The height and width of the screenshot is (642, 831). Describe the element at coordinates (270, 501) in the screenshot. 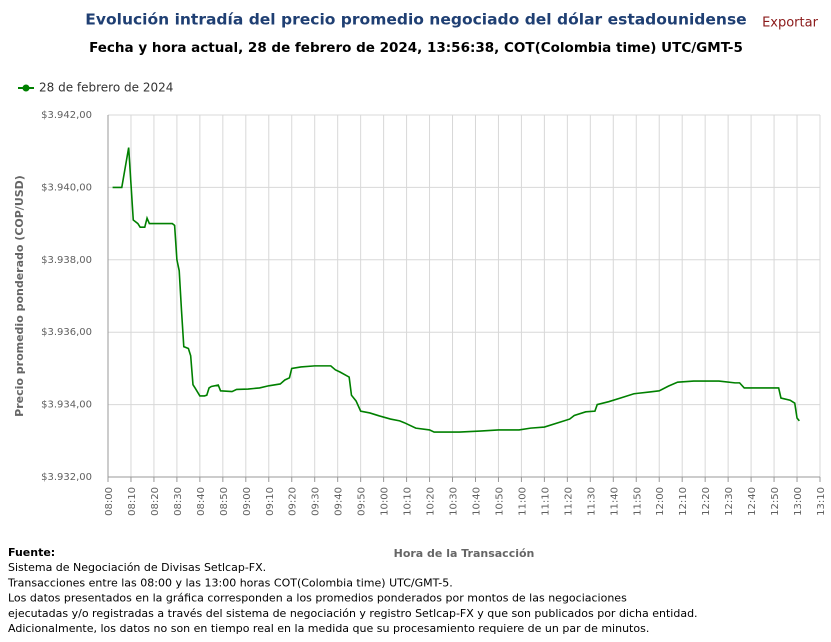

I see `x-tick-label: 09:10` at that location.